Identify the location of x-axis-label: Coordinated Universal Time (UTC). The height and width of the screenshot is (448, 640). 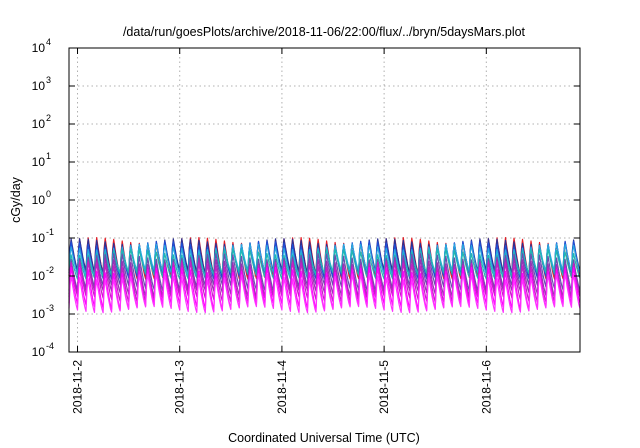
(324, 438).